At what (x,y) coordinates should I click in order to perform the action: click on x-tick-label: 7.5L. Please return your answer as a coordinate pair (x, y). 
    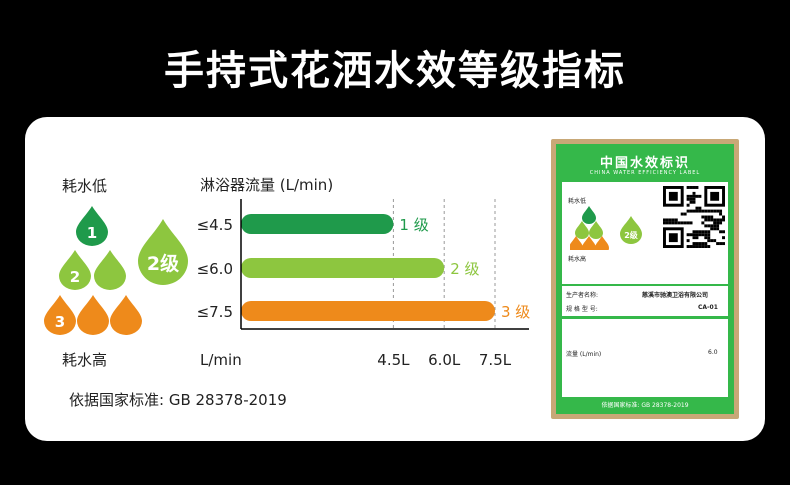
    Looking at the image, I should click on (495, 360).